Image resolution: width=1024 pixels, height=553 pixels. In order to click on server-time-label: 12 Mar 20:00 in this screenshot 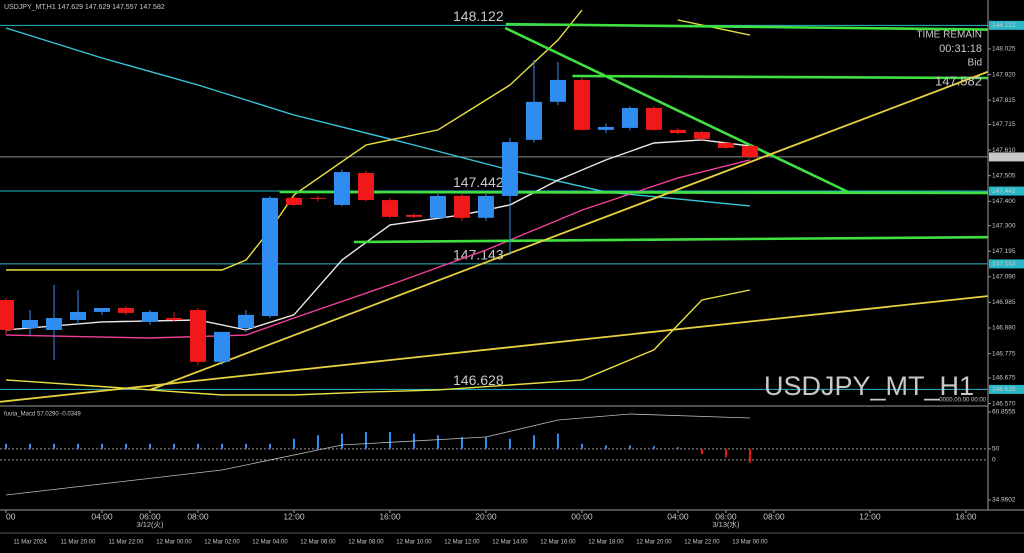, I will do `click(654, 543)`.